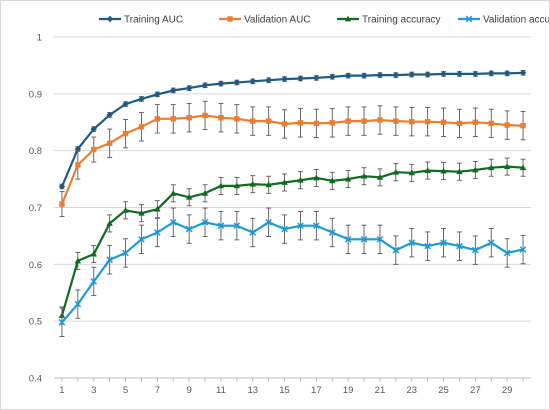 This screenshot has height=410, width=550. Describe the element at coordinates (35, 265) in the screenshot. I see `y-tick-label: 0.6` at that location.